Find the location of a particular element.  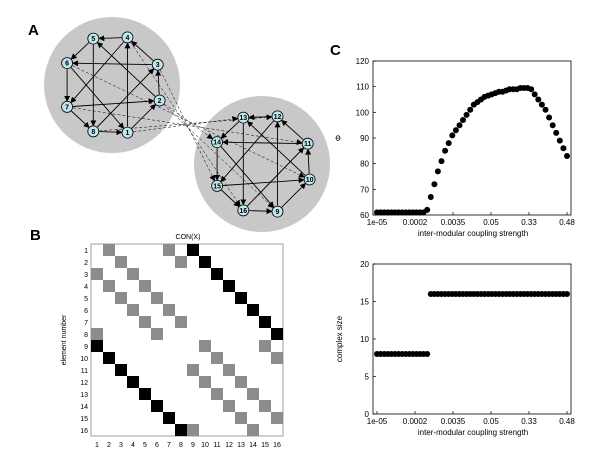

matrix-frame is located at coordinates (187, 340).